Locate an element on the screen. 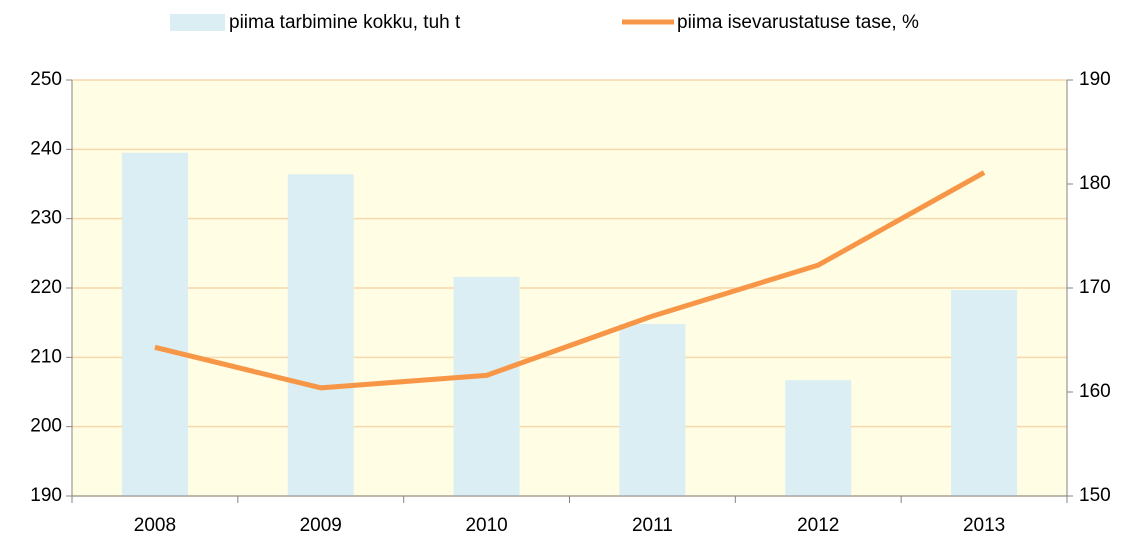  x-tick-label: 2011 is located at coordinates (652, 525).